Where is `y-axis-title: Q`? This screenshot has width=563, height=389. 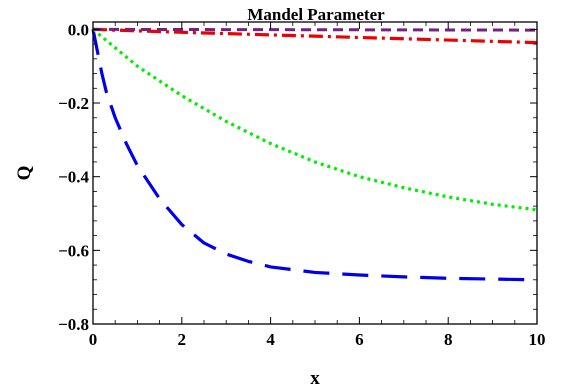
y-axis-title: Q is located at coordinates (24, 173).